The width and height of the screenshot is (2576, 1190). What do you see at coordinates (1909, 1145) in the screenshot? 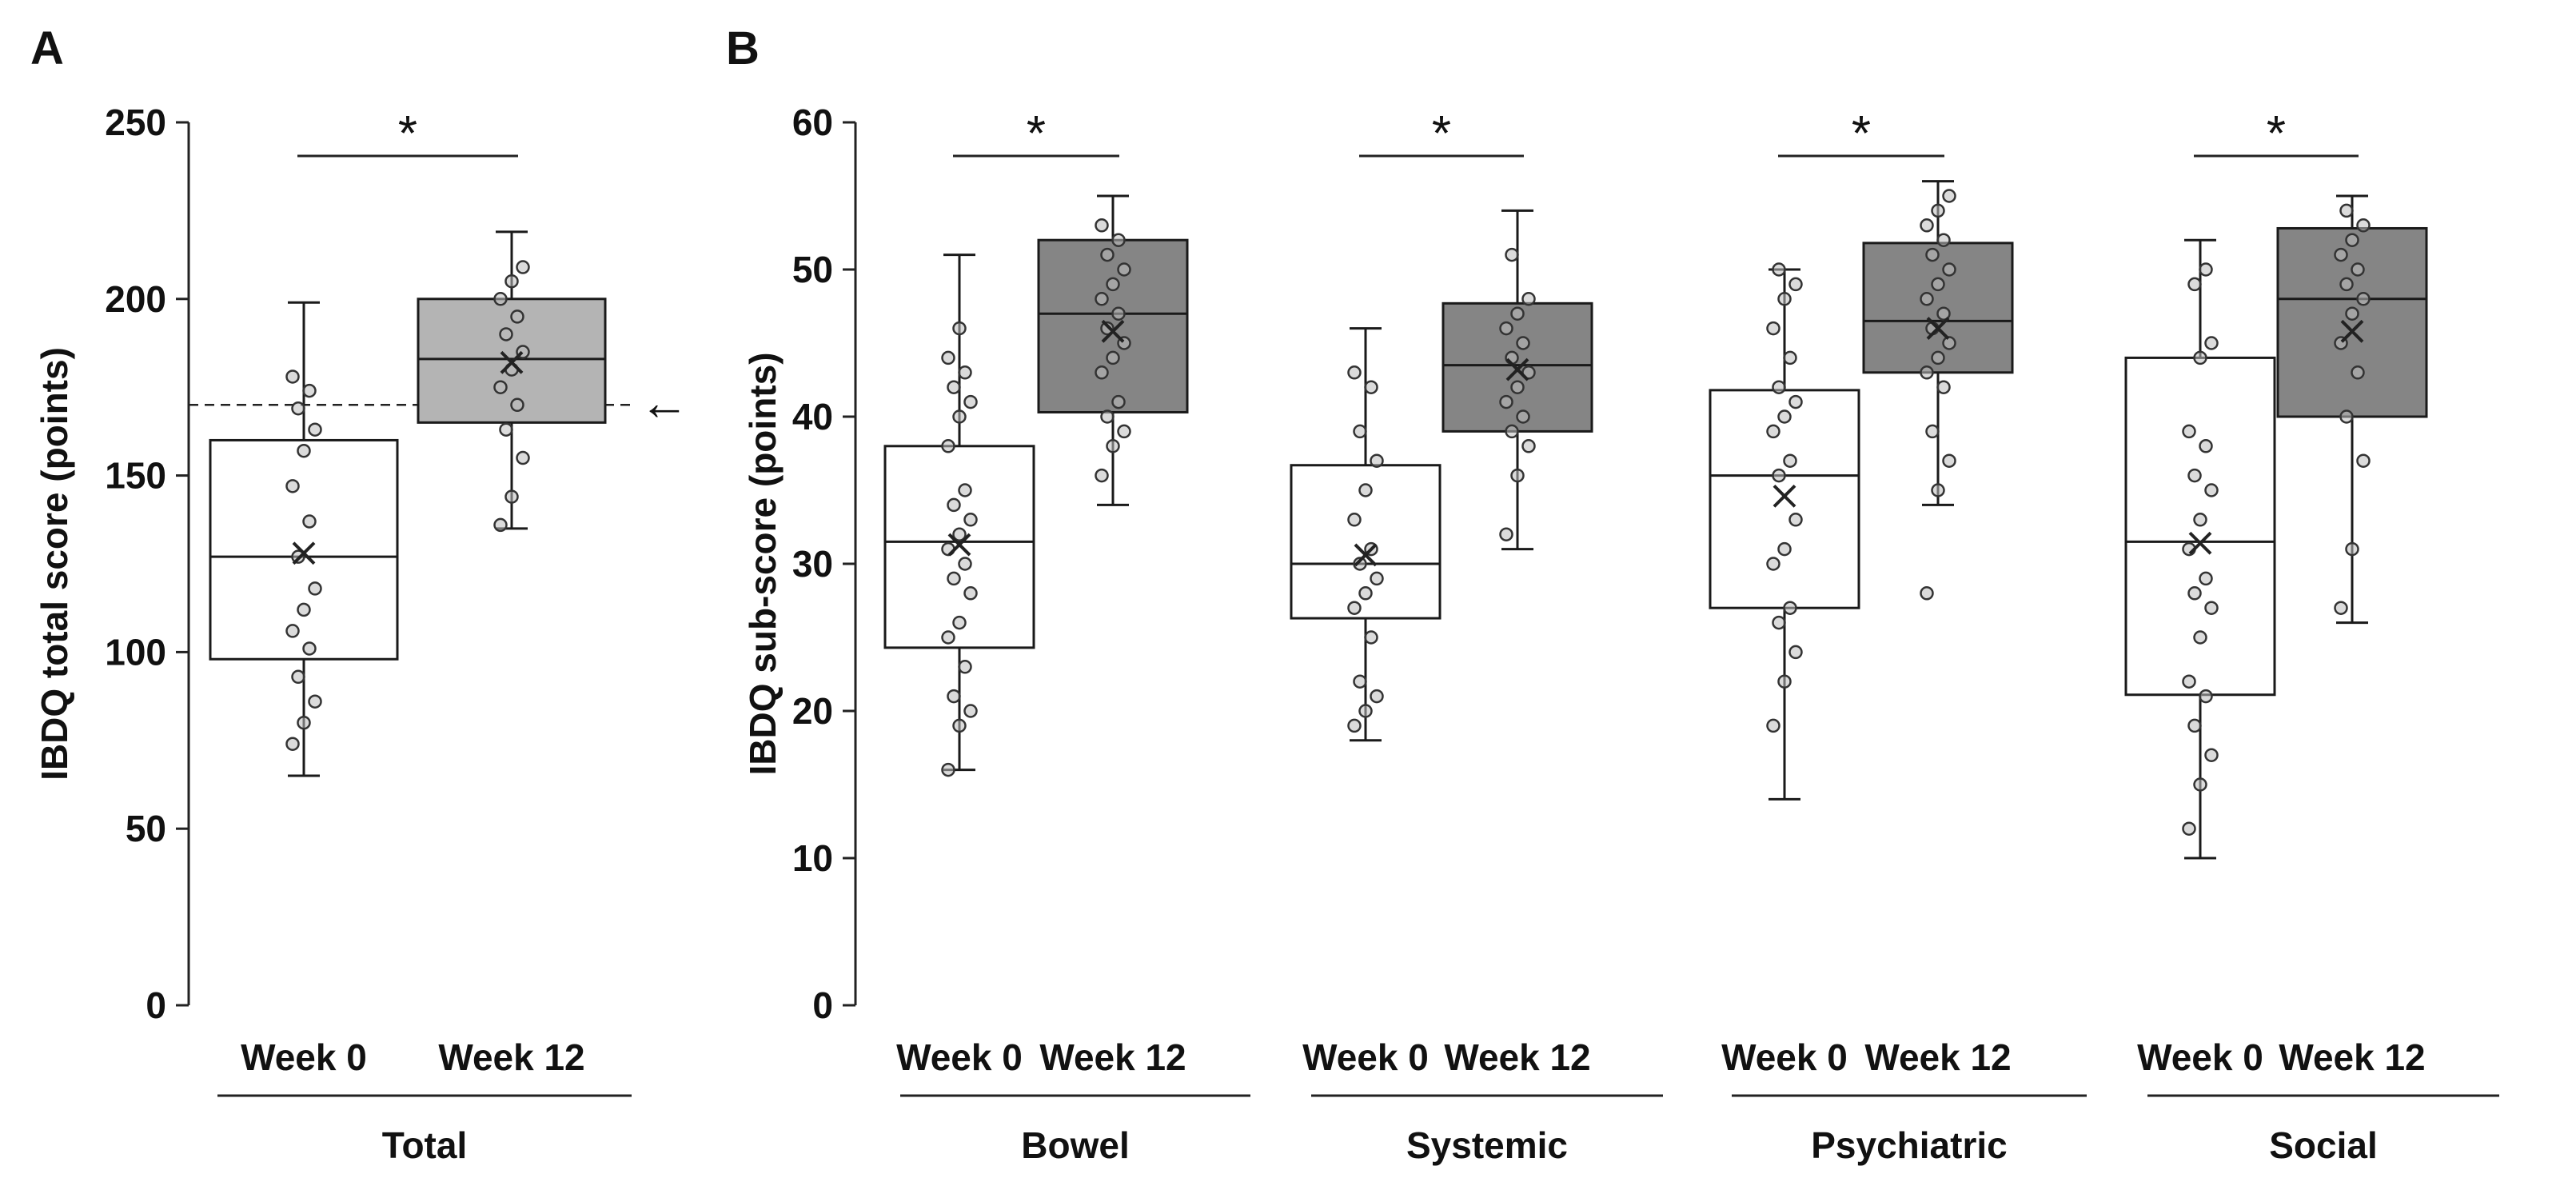
I see `group-label: Psychiatric` at bounding box center [1909, 1145].